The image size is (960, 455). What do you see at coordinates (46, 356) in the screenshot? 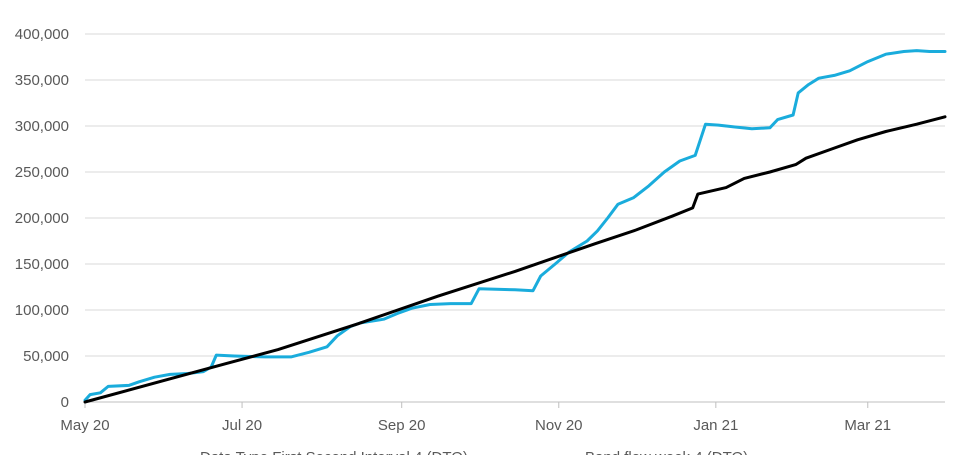
I see `y-tick-label: 50,000` at bounding box center [46, 356].